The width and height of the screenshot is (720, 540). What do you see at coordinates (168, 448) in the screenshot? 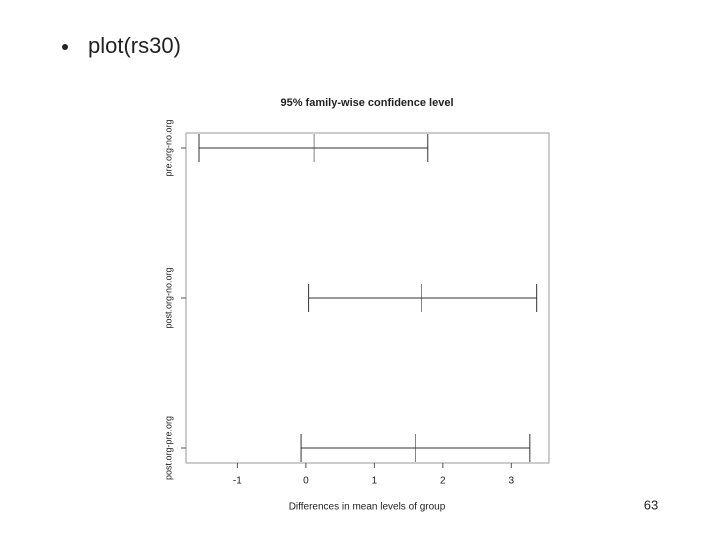
I see `y-tick-label: post.org-pre.org` at bounding box center [168, 448].